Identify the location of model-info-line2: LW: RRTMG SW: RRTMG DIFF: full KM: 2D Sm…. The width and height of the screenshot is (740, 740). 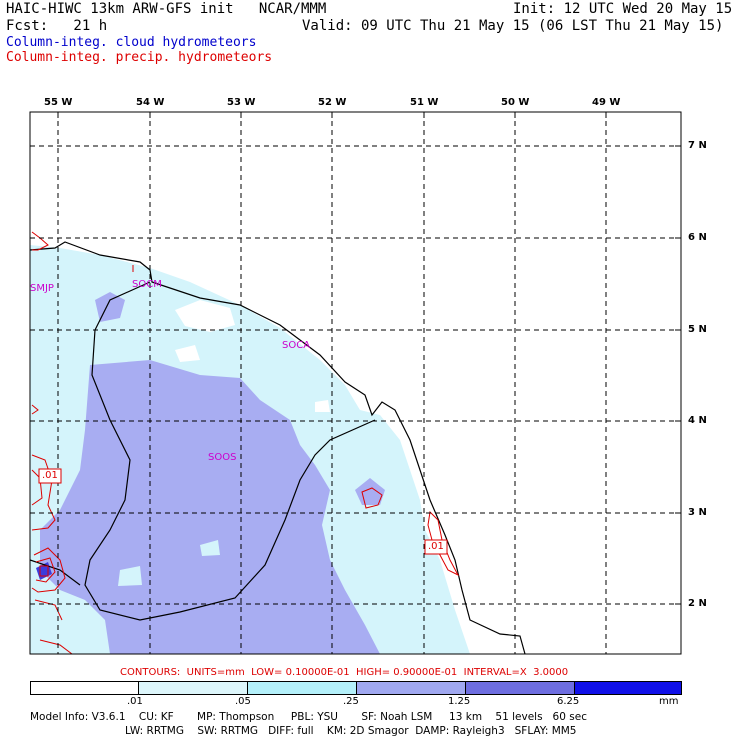
(351, 731).